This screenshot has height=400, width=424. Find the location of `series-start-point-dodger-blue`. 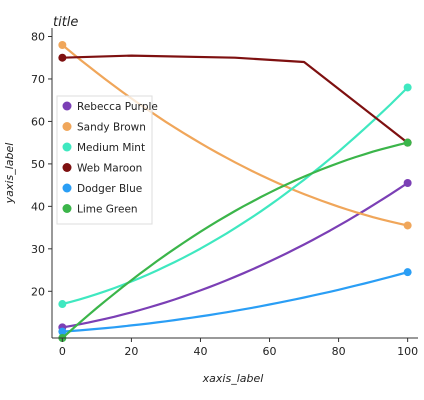

series-start-point-dodger-blue is located at coordinates (62, 331).